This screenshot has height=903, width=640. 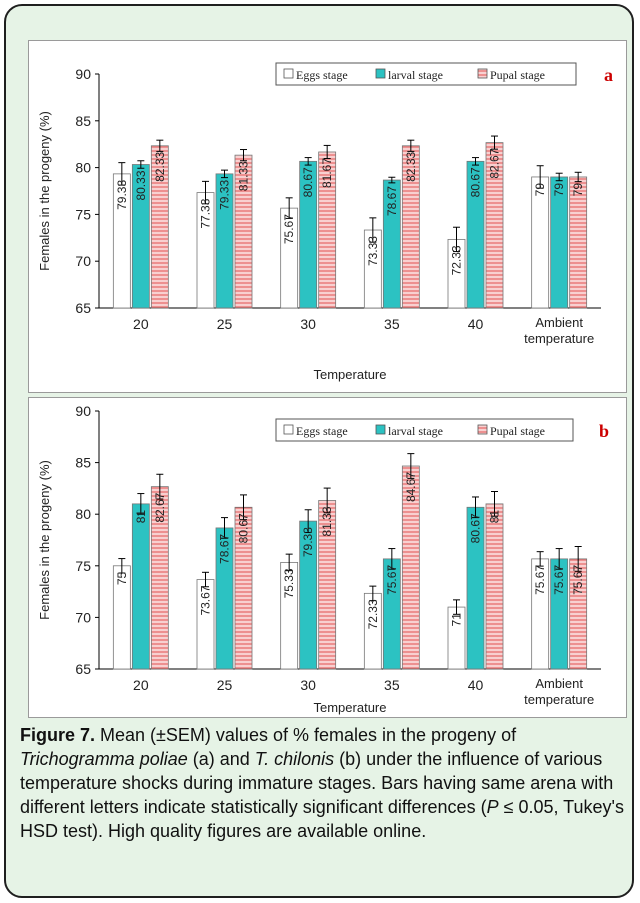 What do you see at coordinates (206, 600) in the screenshot?
I see `bar-value-label: 73.67` at bounding box center [206, 600].